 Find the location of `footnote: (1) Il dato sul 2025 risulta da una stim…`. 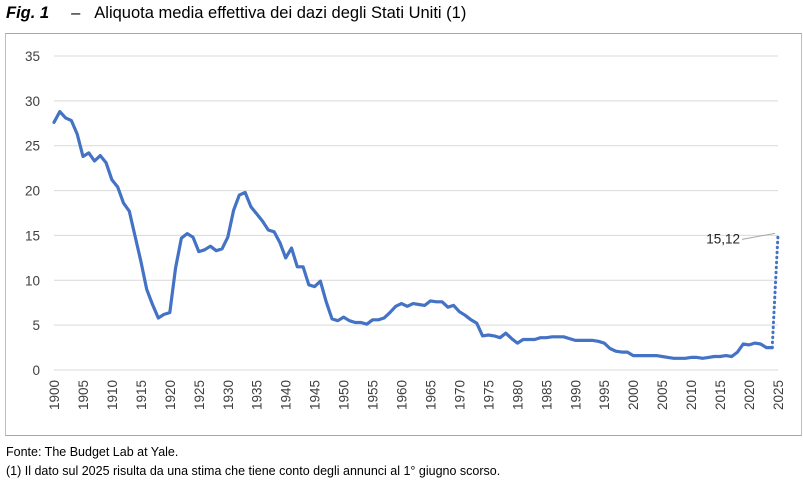

footnote: (1) Il dato sul 2025 risulta da una stim… is located at coordinates (253, 471).